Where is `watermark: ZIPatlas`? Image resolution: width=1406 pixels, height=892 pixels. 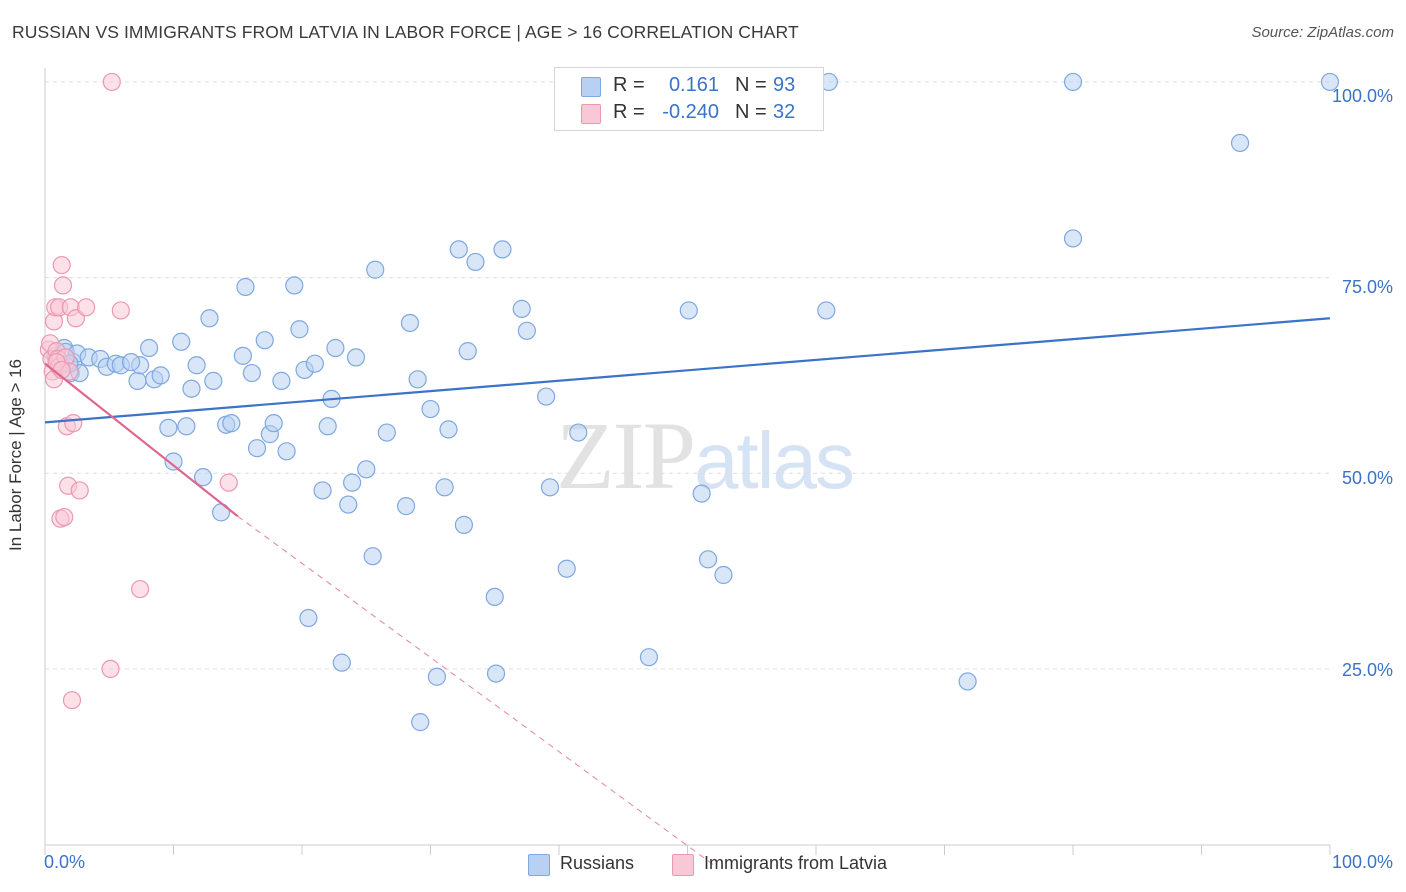 watermark: ZIPatlas is located at coordinates (705, 455).